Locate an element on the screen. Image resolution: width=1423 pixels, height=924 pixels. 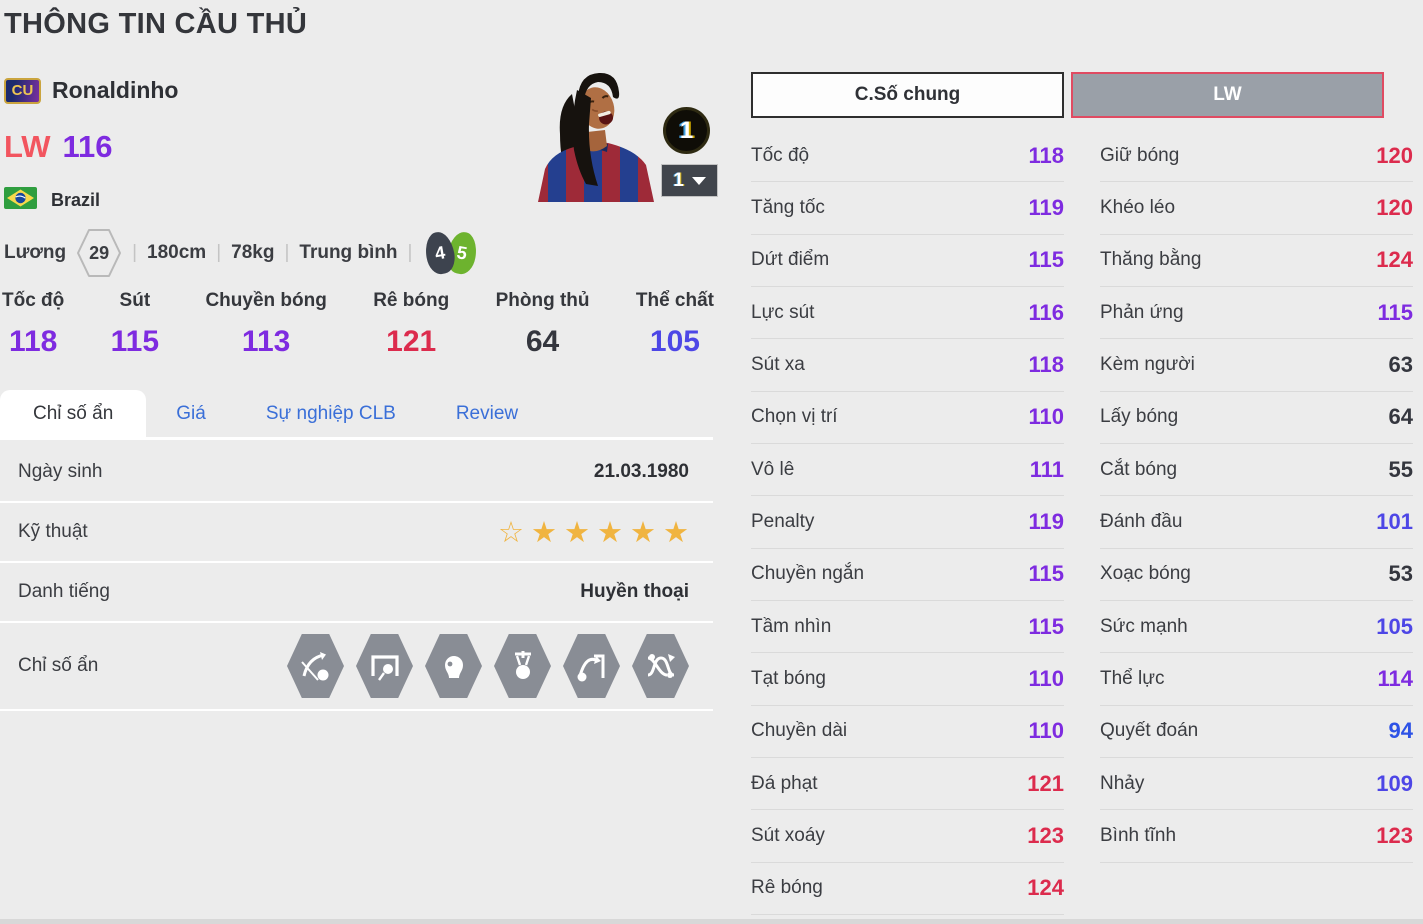
stat-row: Vô lê 111 is located at coordinates (907, 470).